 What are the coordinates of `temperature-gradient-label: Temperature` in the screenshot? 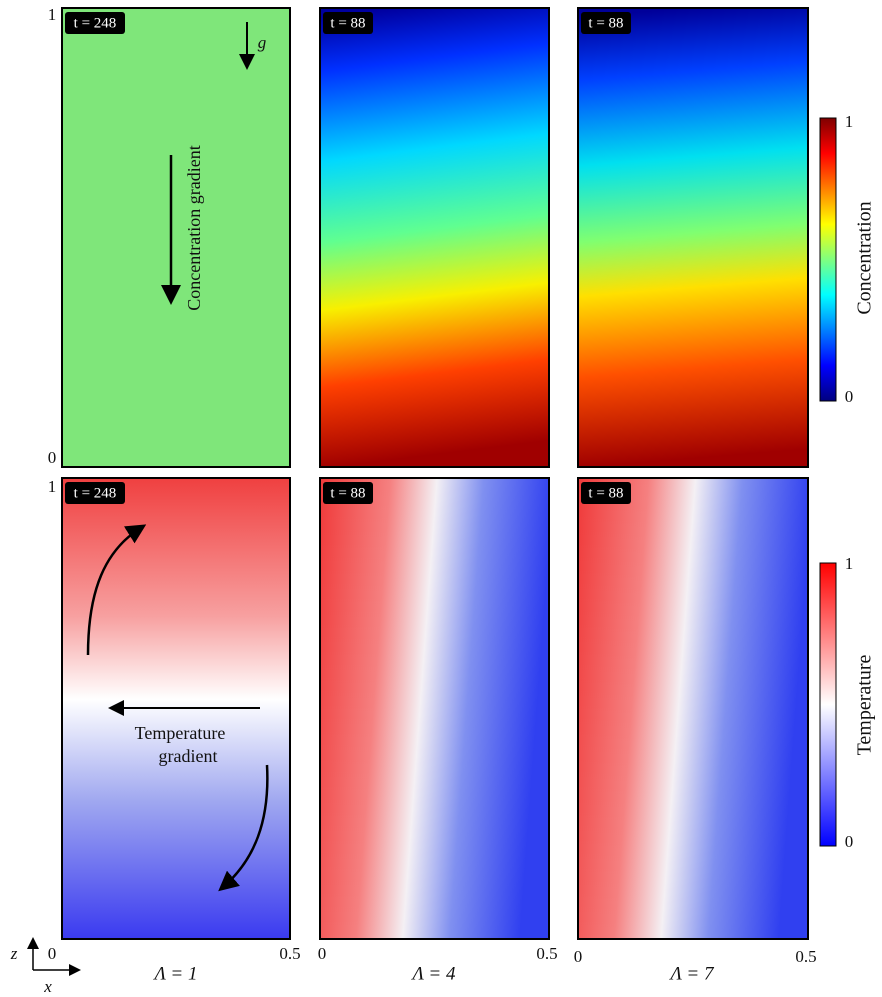 It's located at (180, 733).